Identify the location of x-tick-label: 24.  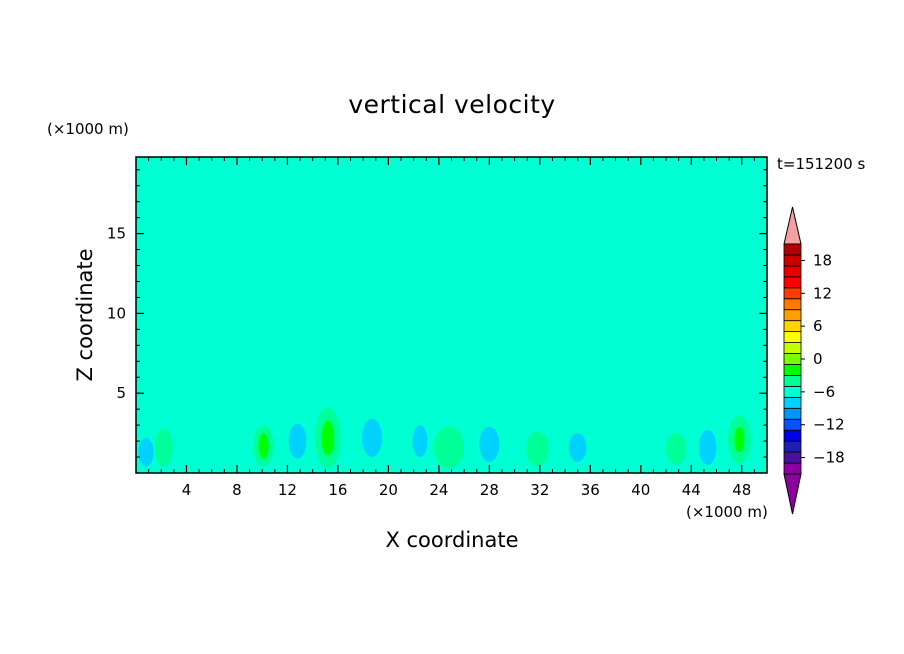
(438, 490).